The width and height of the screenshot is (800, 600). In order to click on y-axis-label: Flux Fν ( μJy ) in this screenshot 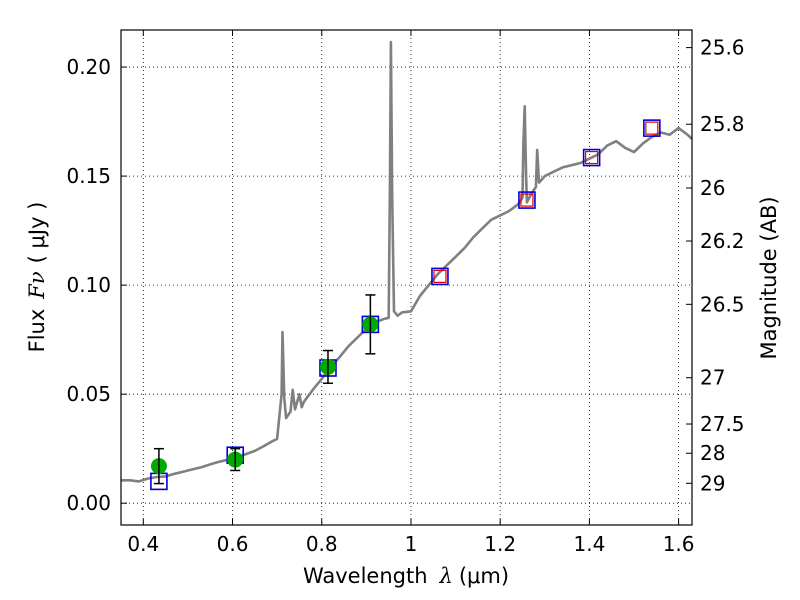, I will do `click(37, 277)`.